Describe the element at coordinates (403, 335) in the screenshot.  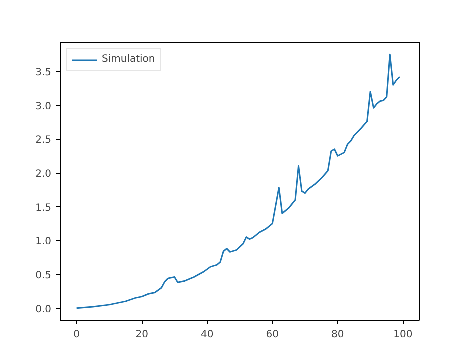
I see `x-tick-label: 100` at that location.